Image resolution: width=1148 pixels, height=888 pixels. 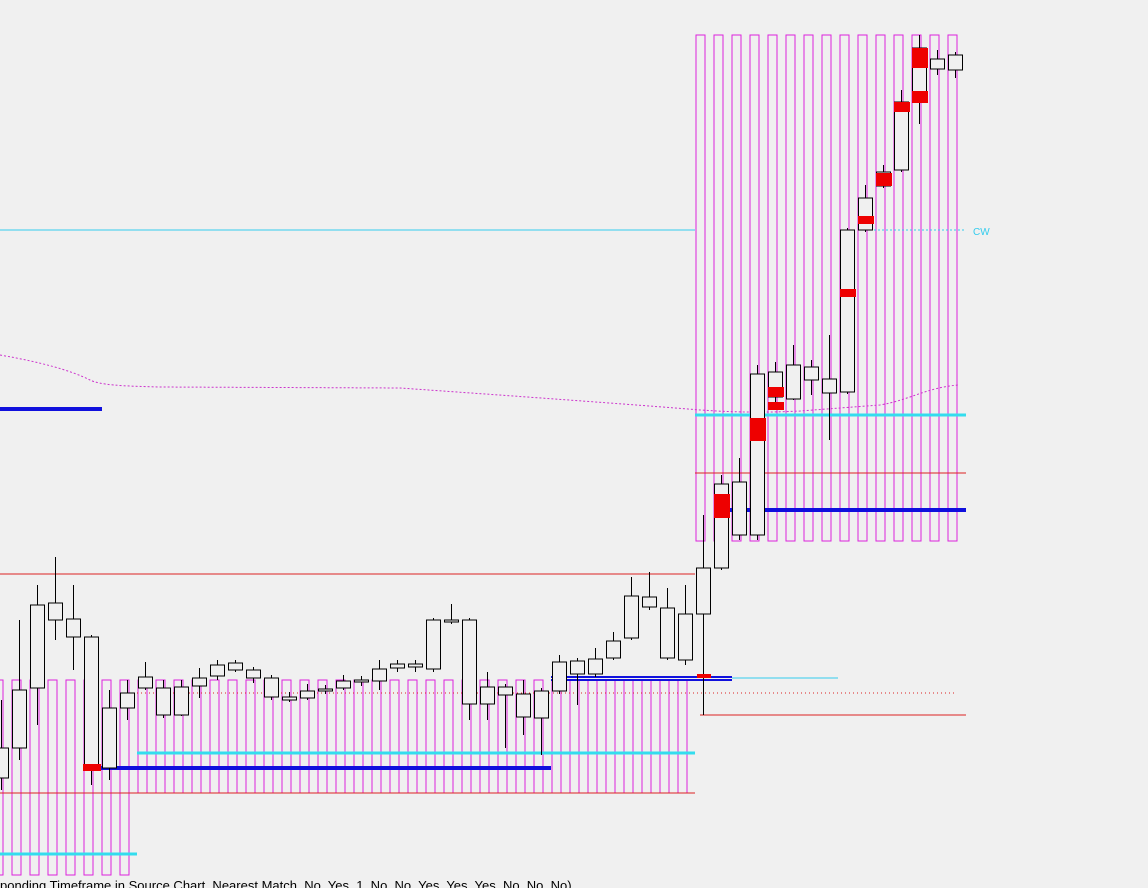 I want to click on level-label: CW, so click(x=981, y=232).